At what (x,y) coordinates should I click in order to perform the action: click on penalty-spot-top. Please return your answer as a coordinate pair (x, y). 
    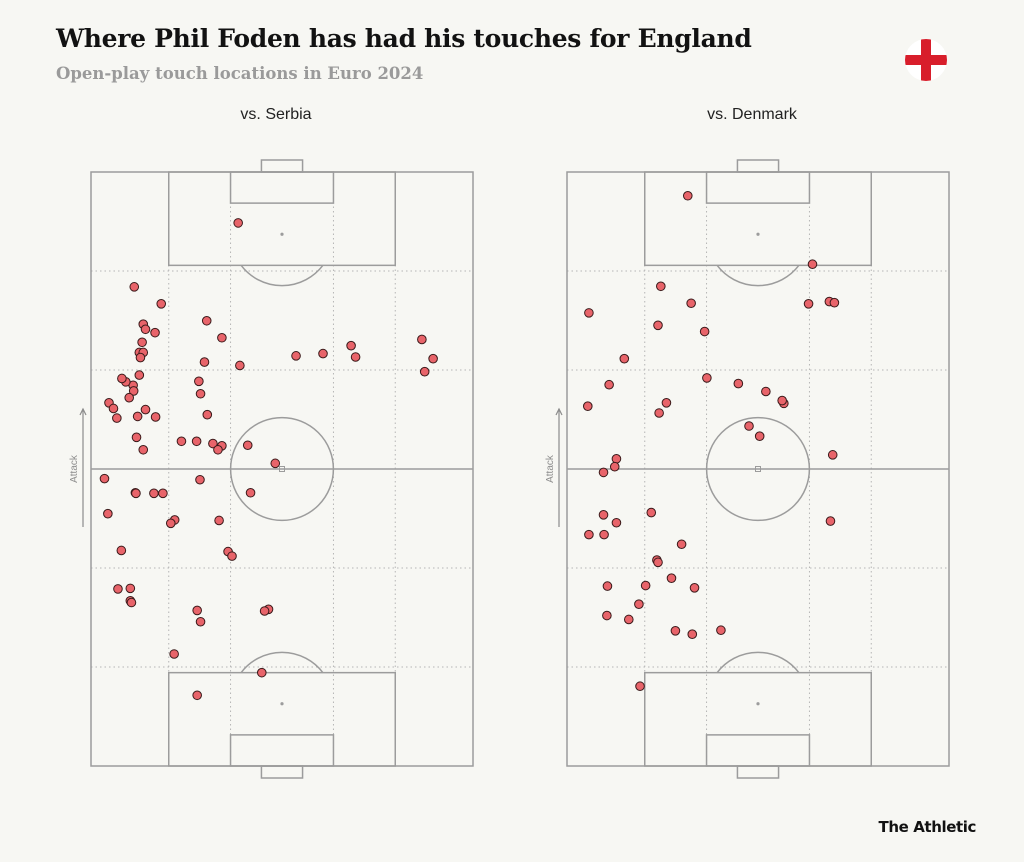
    Looking at the image, I should click on (282, 234).